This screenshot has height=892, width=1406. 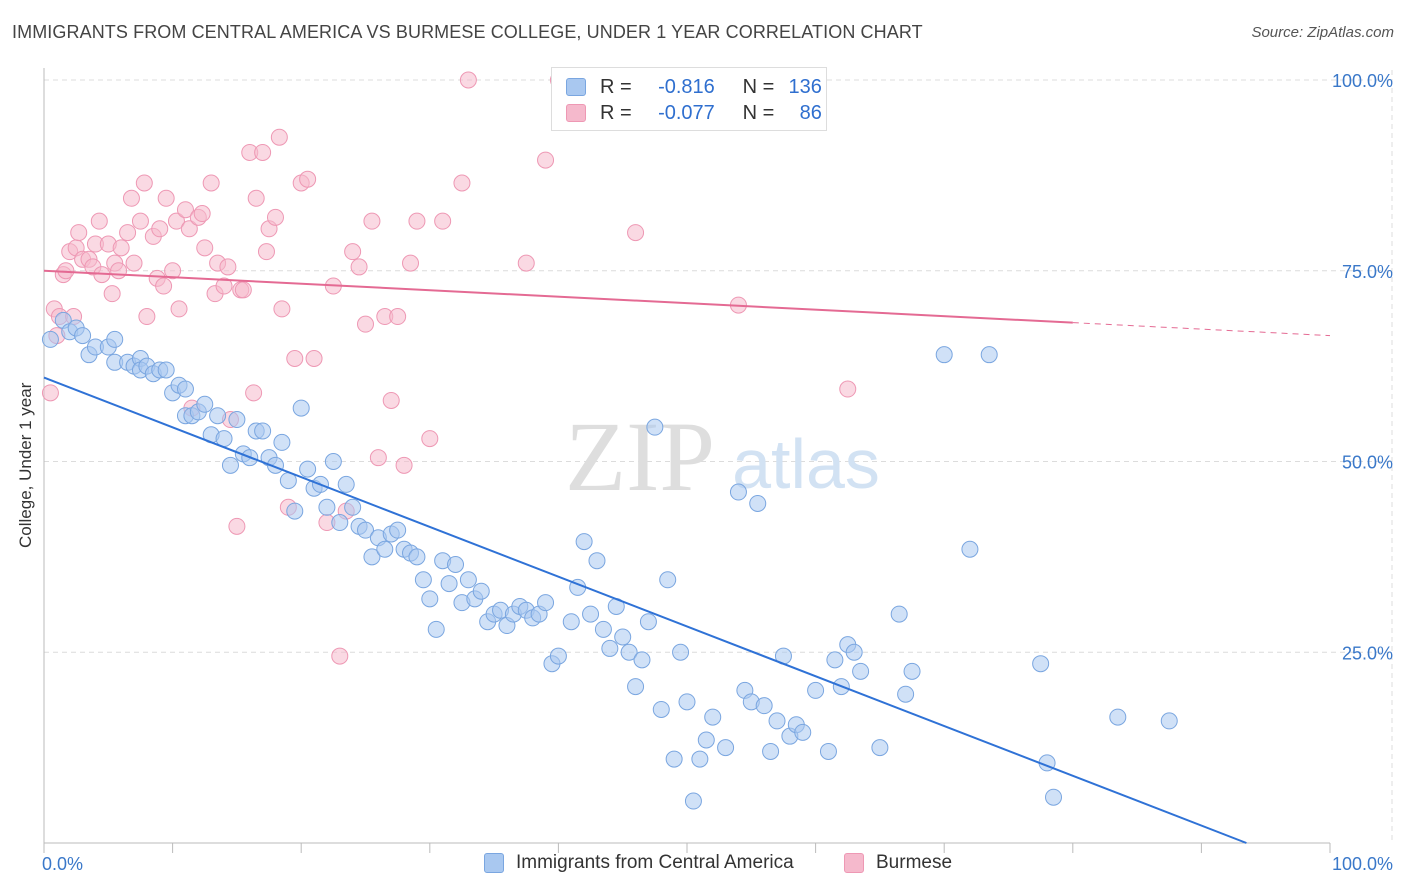 I want to click on legend-swatch-blue, so click(x=576, y=87).